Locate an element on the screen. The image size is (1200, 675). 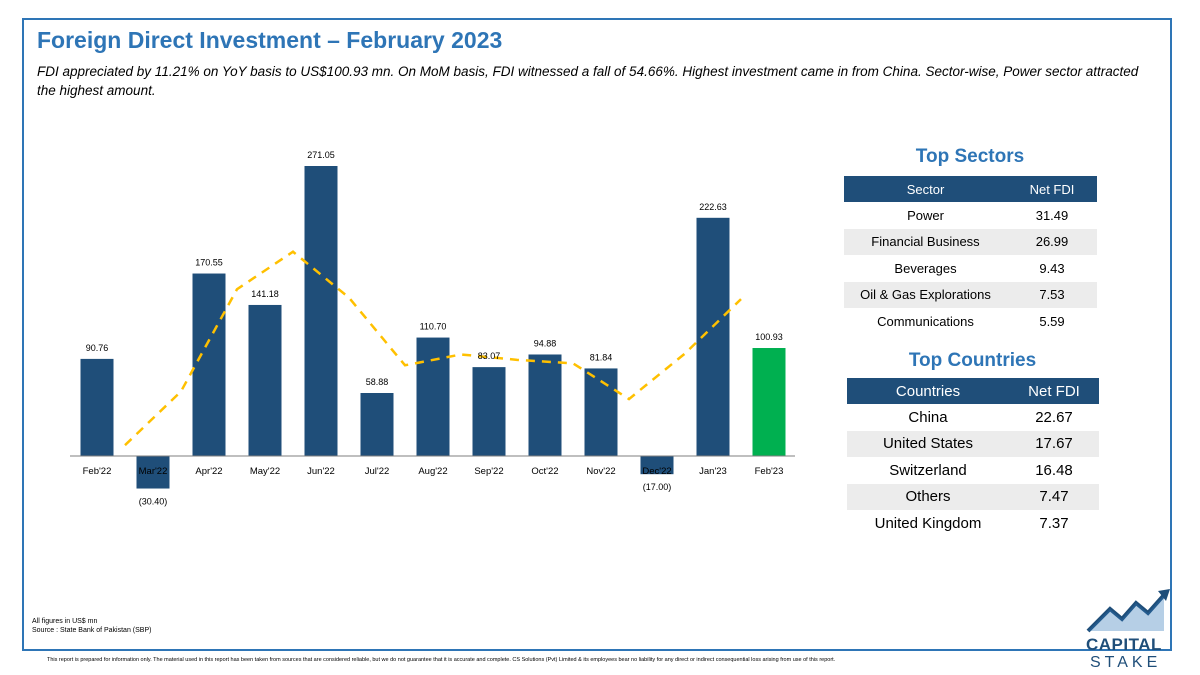
data-label: 90.76 is located at coordinates (97, 348).